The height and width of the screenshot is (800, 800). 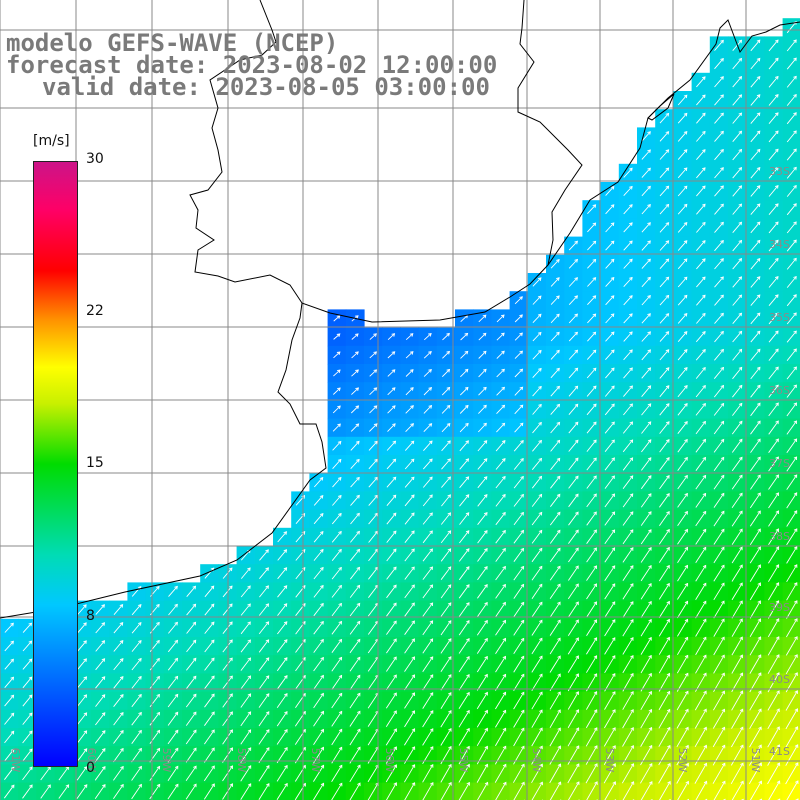 What do you see at coordinates (15, 760) in the screenshot?
I see `lon-label: 61W` at bounding box center [15, 760].